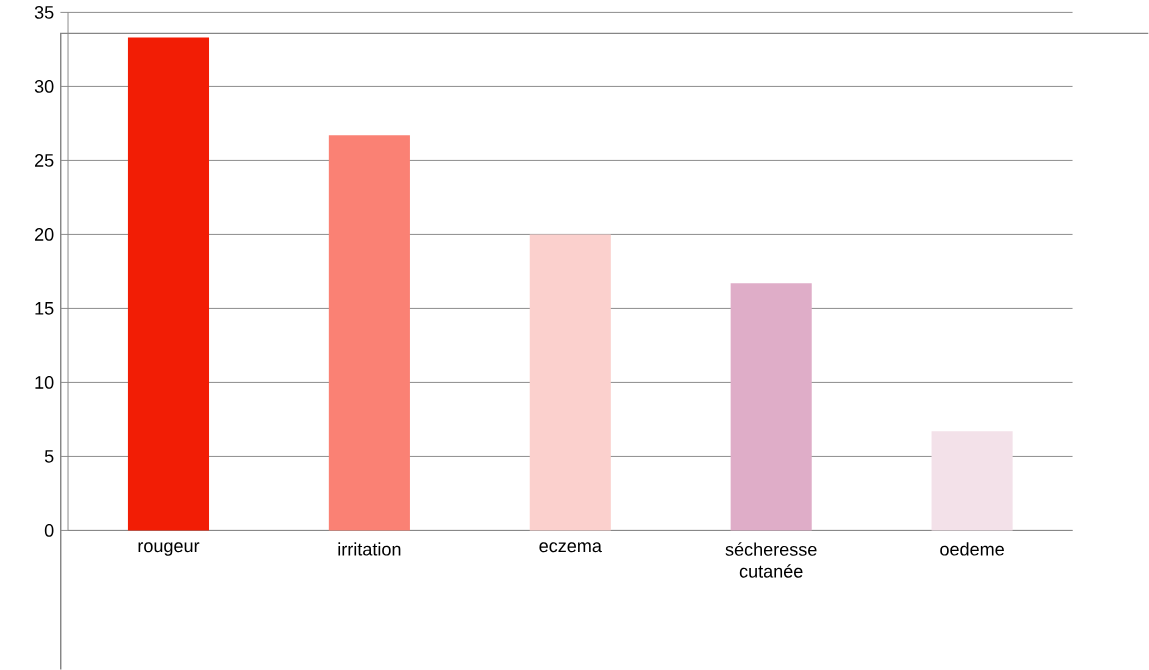 This screenshot has height=670, width=1149. Describe the element at coordinates (44, 160) in the screenshot. I see `y-tick-label: 25` at that location.